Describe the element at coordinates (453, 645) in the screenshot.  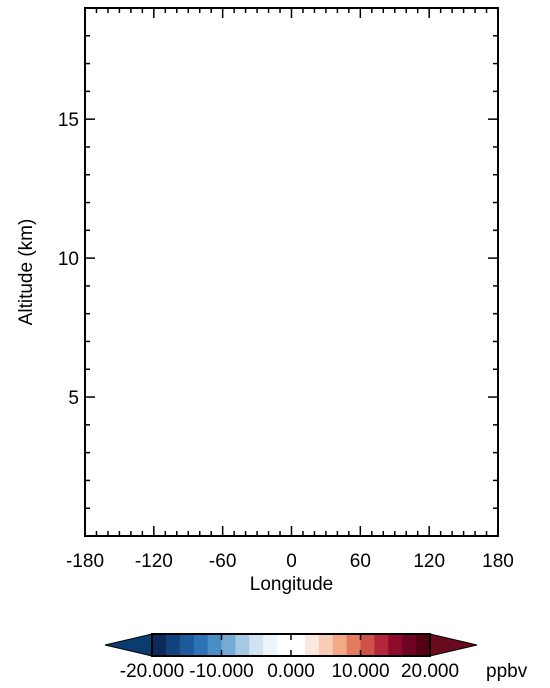
I see `colorbar-overflow-triangle` at that location.